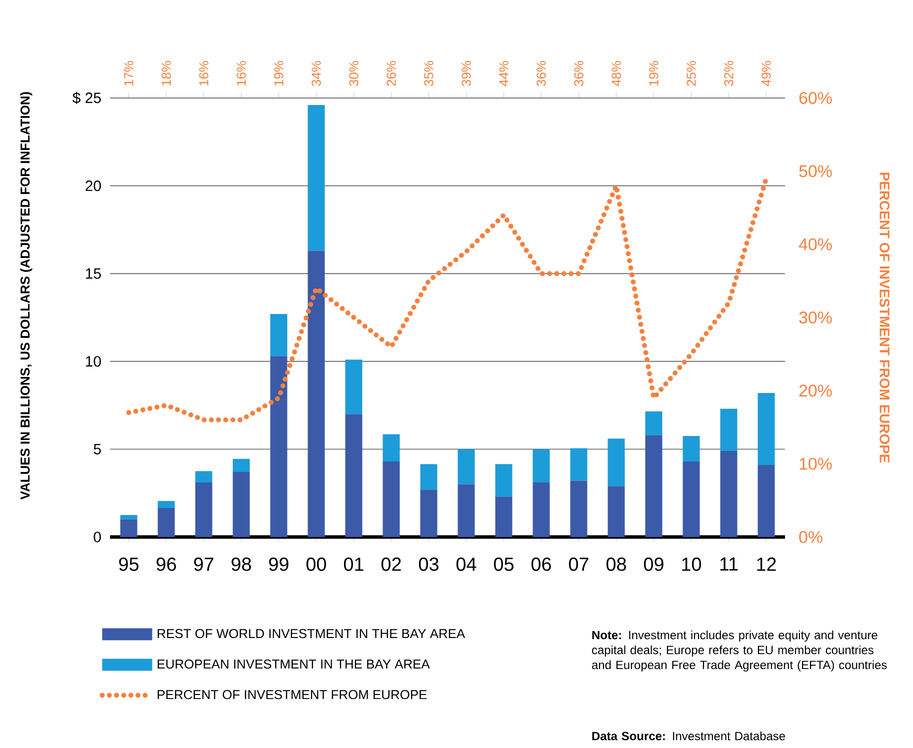  I want to click on y2-tick-label: 10%, so click(816, 464).